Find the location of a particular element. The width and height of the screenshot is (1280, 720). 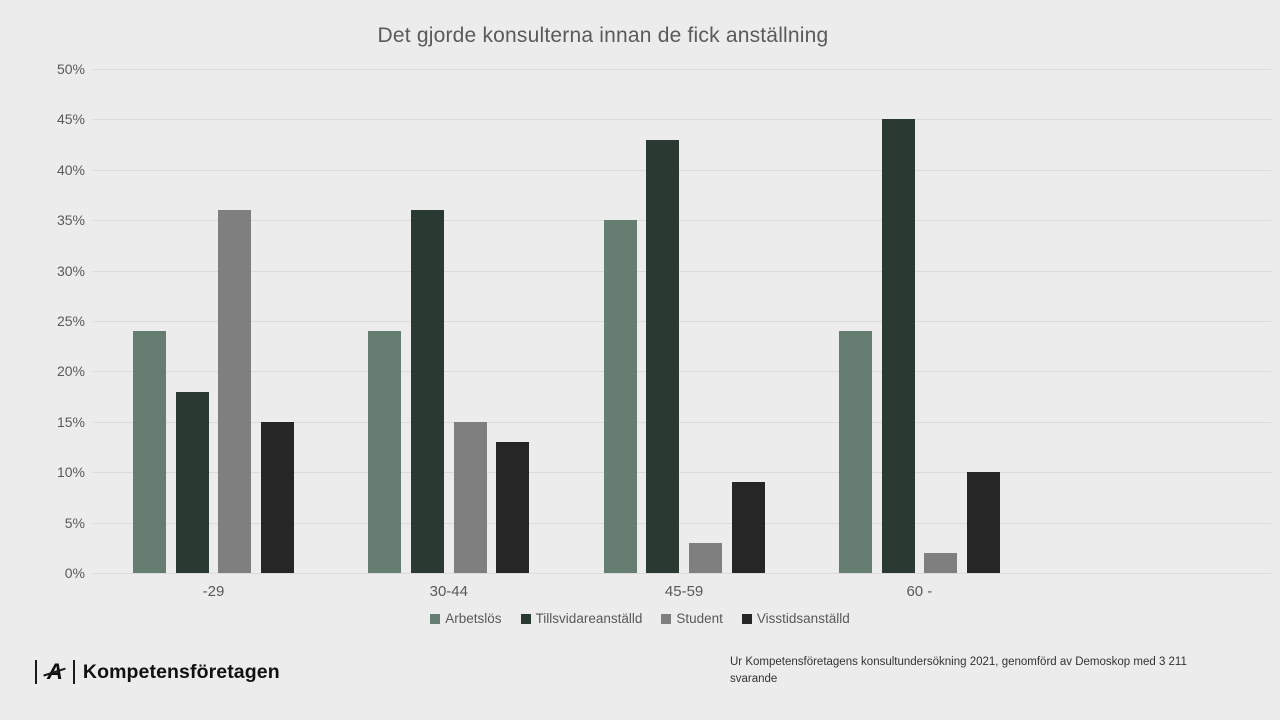

brand-logo-text: Kompetensföretagen is located at coordinates (181, 671).